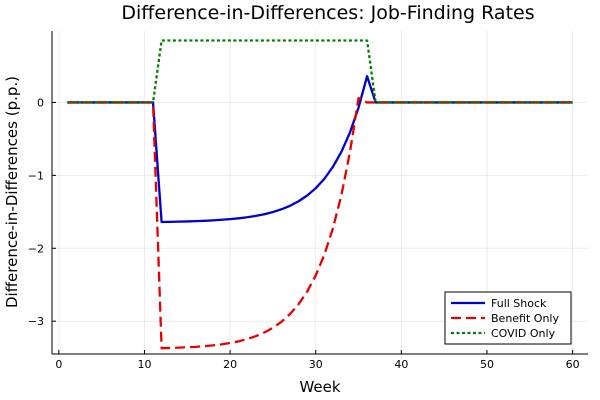 This screenshot has width=600, height=400. I want to click on legend: Full Shock Benefit Only COVID Only, so click(508, 318).